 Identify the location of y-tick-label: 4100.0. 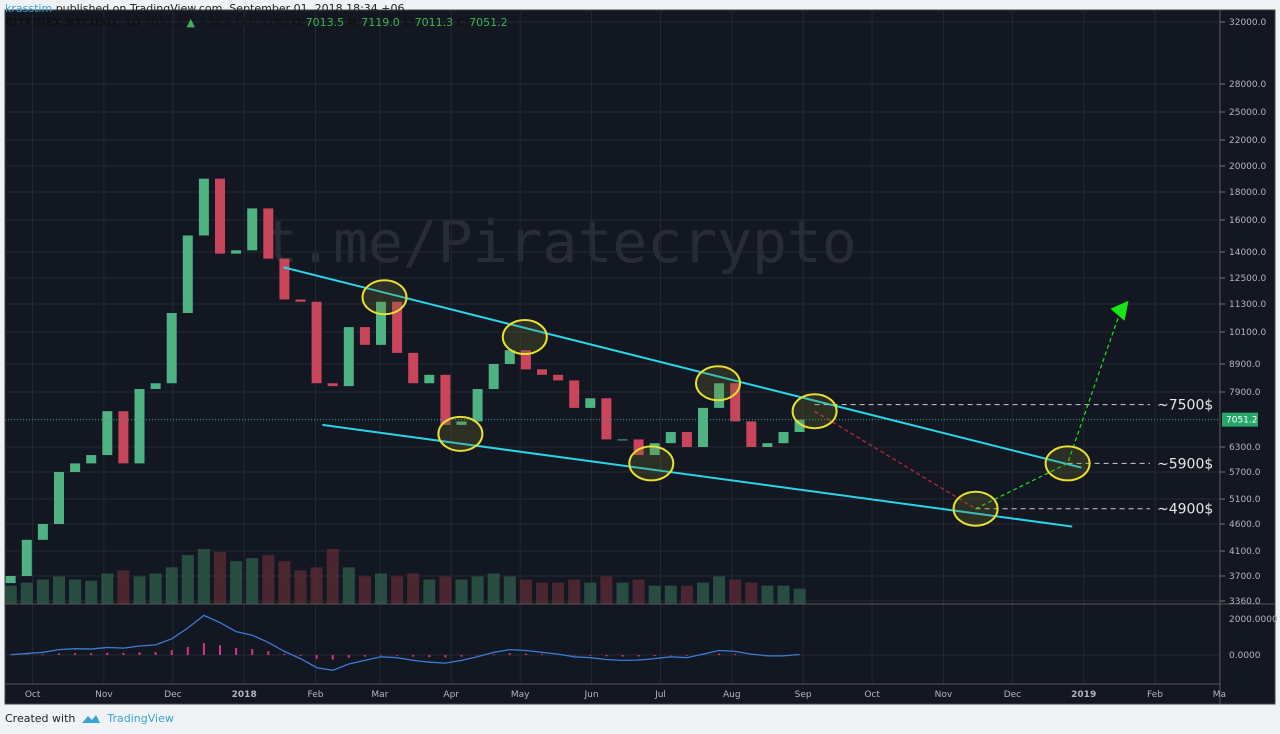
(1245, 552).